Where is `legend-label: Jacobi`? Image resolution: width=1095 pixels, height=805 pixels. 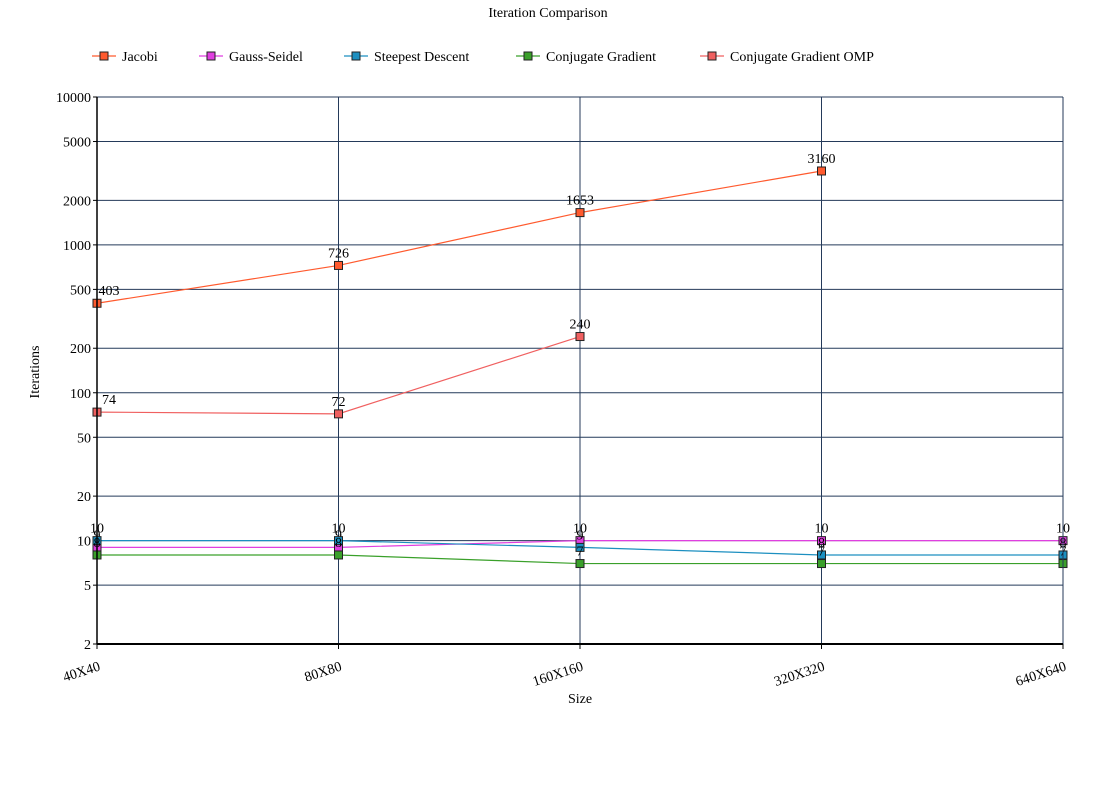 legend-label: Jacobi is located at coordinates (140, 57).